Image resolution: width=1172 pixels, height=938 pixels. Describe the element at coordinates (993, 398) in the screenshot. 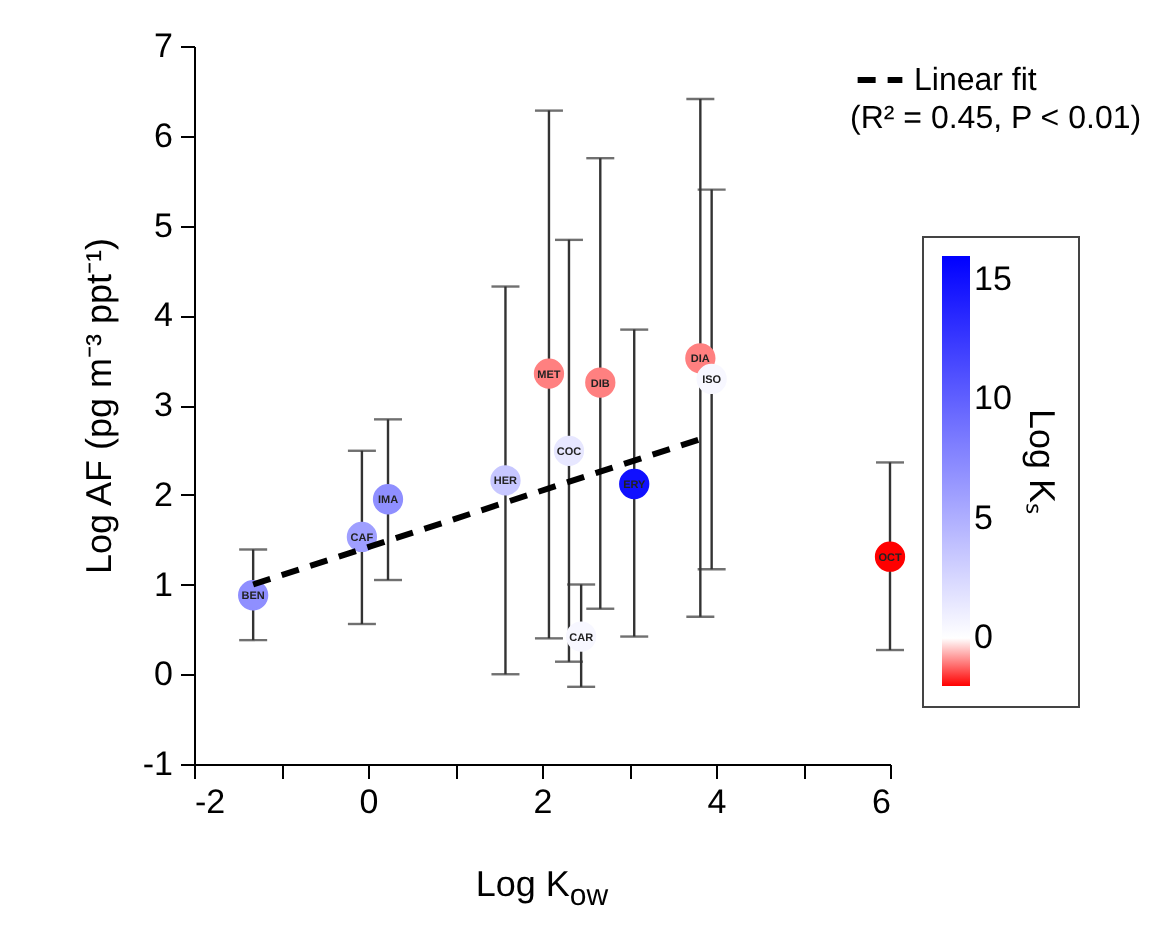

I see `color-bar-label: 10` at that location.